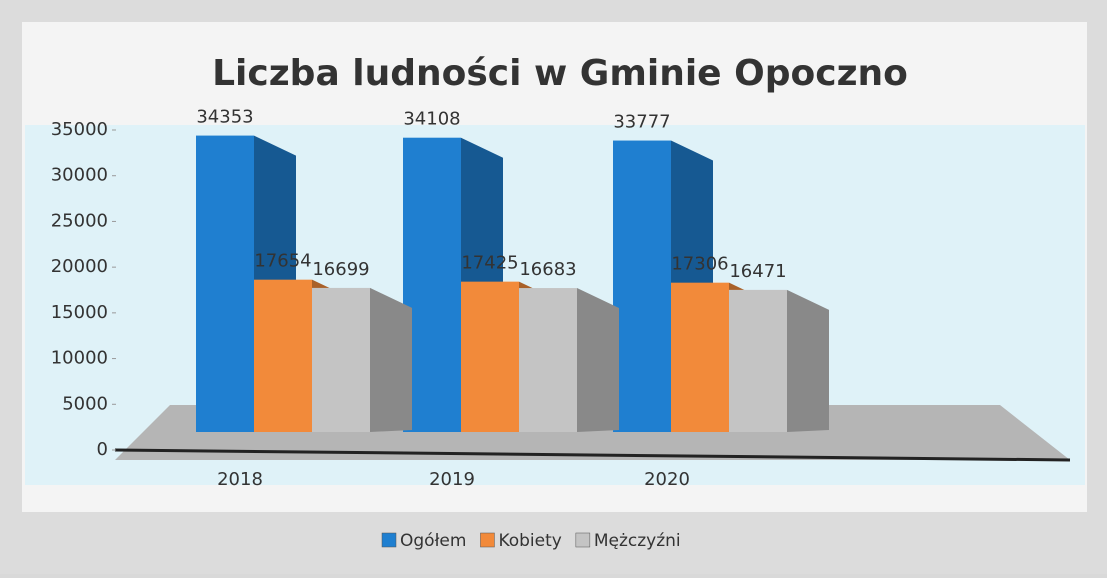 Image resolution: width=1107 pixels, height=578 pixels. What do you see at coordinates (560, 73) in the screenshot?
I see `chart-title: Liczba ludności w Gminie Opoczno` at bounding box center [560, 73].